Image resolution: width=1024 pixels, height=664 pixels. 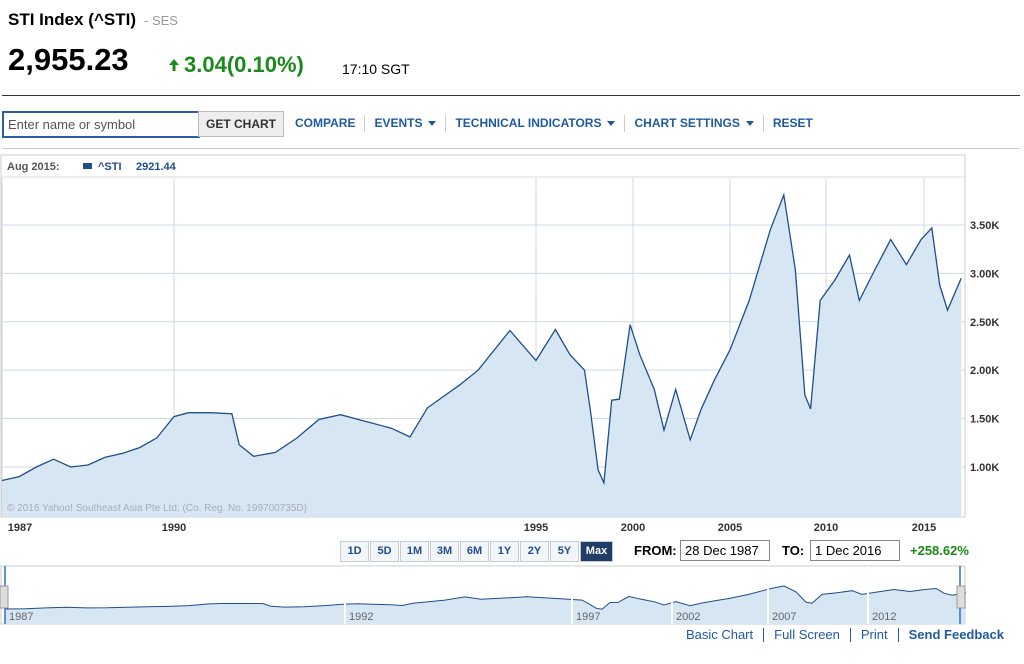 I want to click on range-button: 1Y, so click(x=504, y=551).